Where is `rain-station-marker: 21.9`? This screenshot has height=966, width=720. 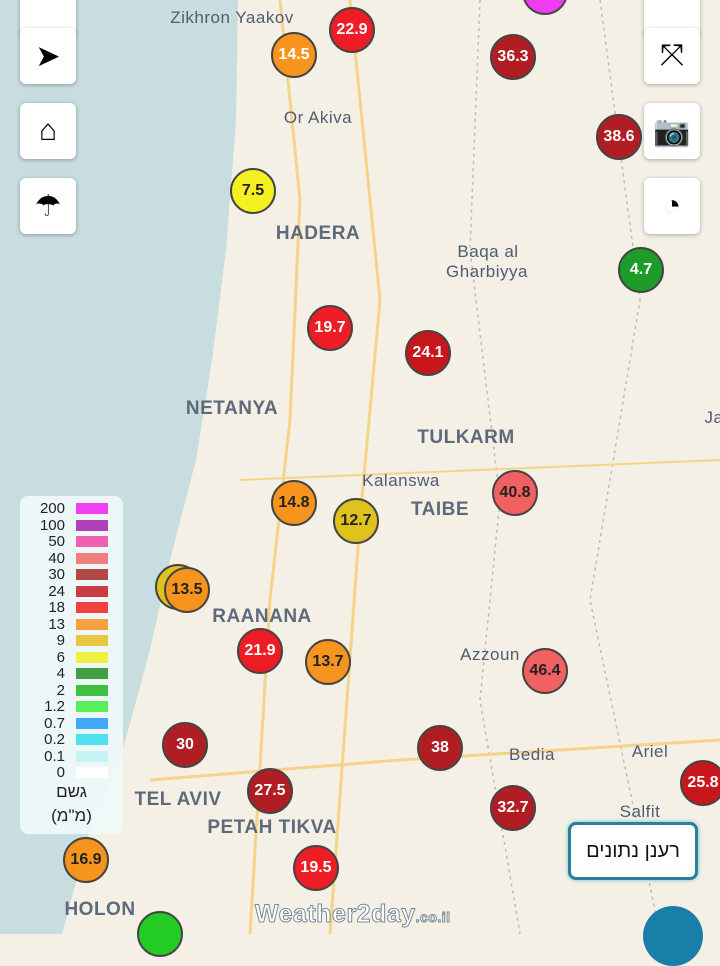 rain-station-marker: 21.9 is located at coordinates (260, 651).